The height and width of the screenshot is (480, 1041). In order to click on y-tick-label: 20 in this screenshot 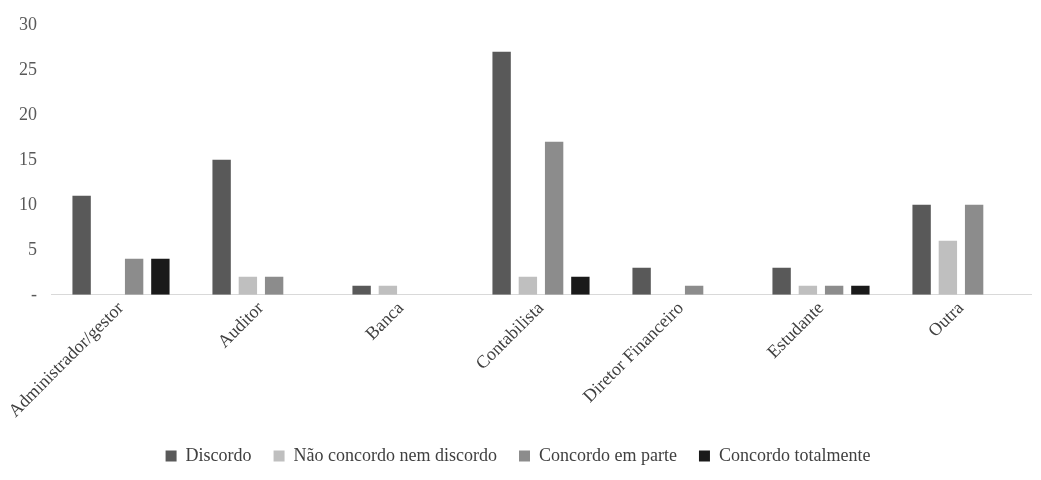, I will do `click(28, 113)`.